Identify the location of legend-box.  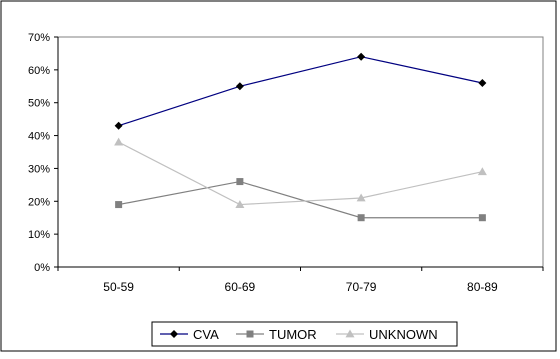
(304, 334).